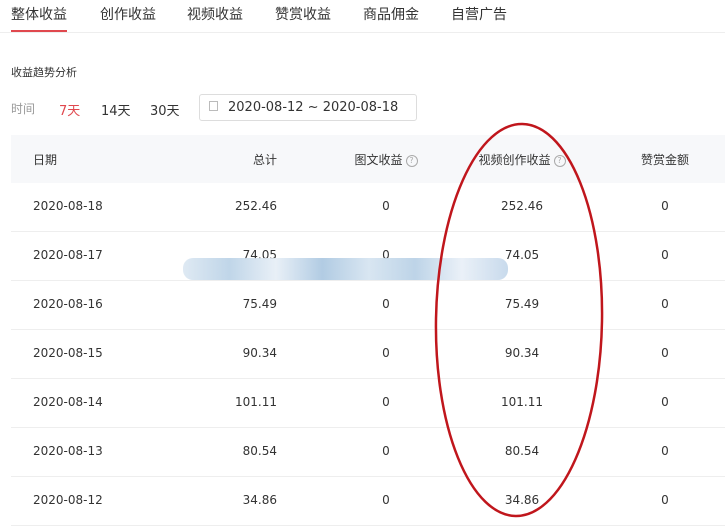  What do you see at coordinates (522, 451) in the screenshot?
I see `cell-video-income: 80.54` at bounding box center [522, 451].